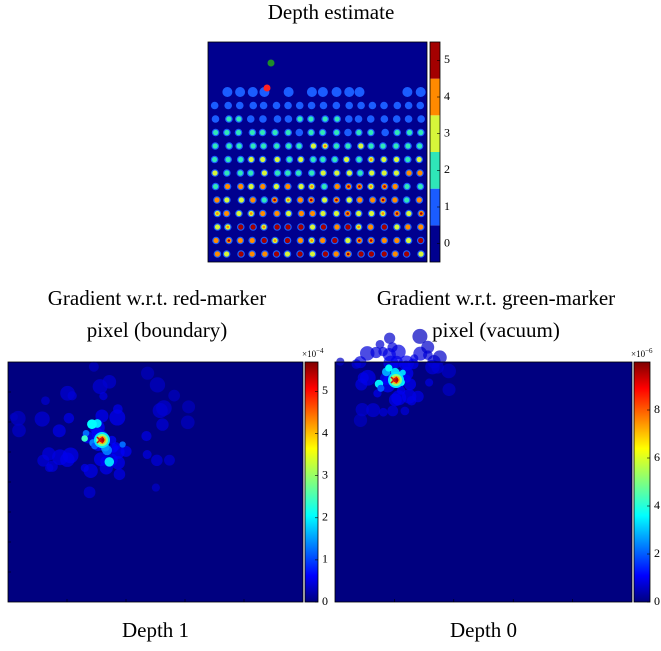 The image size is (661, 651). I want to click on colorbar-tick-label: 3, so click(325, 474).